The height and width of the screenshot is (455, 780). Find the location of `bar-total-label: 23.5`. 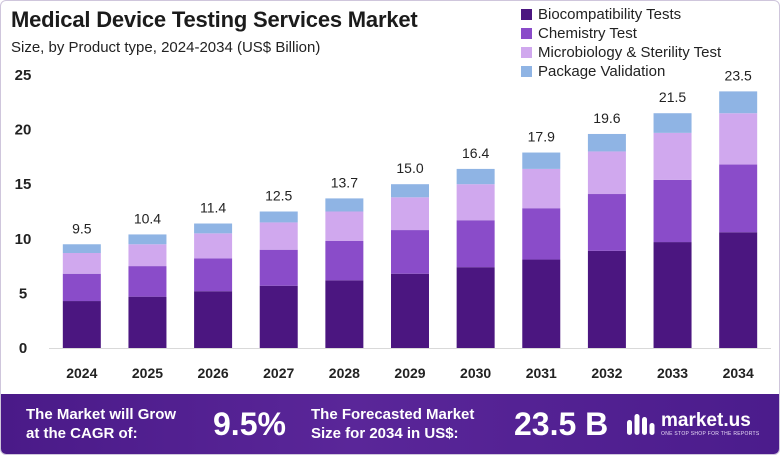

bar-total-label: 23.5 is located at coordinates (738, 75).